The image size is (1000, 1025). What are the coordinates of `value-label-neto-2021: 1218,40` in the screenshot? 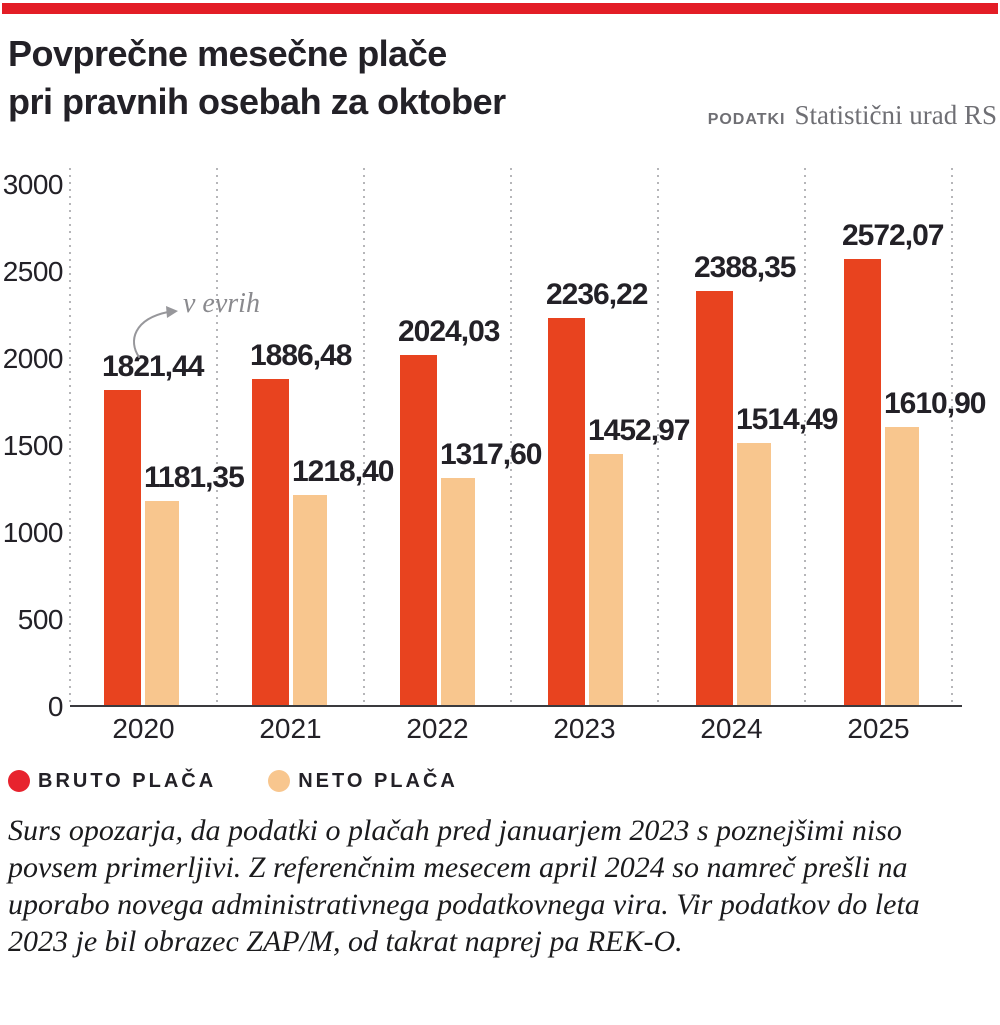 It's located at (343, 471).